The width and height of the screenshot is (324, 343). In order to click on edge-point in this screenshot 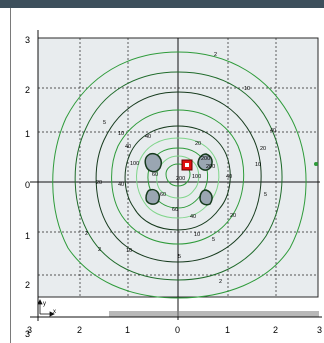, I will do `click(316, 164)`.